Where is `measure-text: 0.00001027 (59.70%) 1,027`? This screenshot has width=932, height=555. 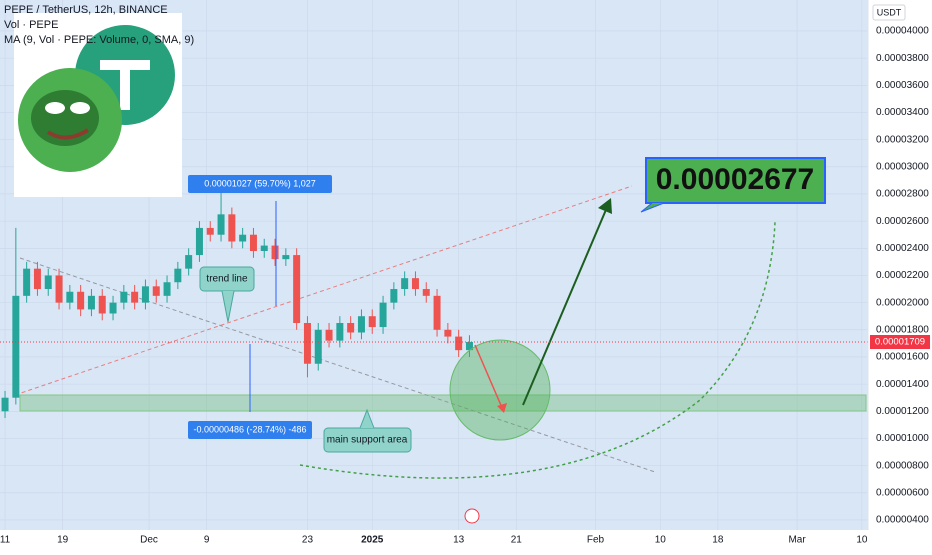 measure-text: 0.00001027 (59.70%) 1,027 is located at coordinates (260, 183).